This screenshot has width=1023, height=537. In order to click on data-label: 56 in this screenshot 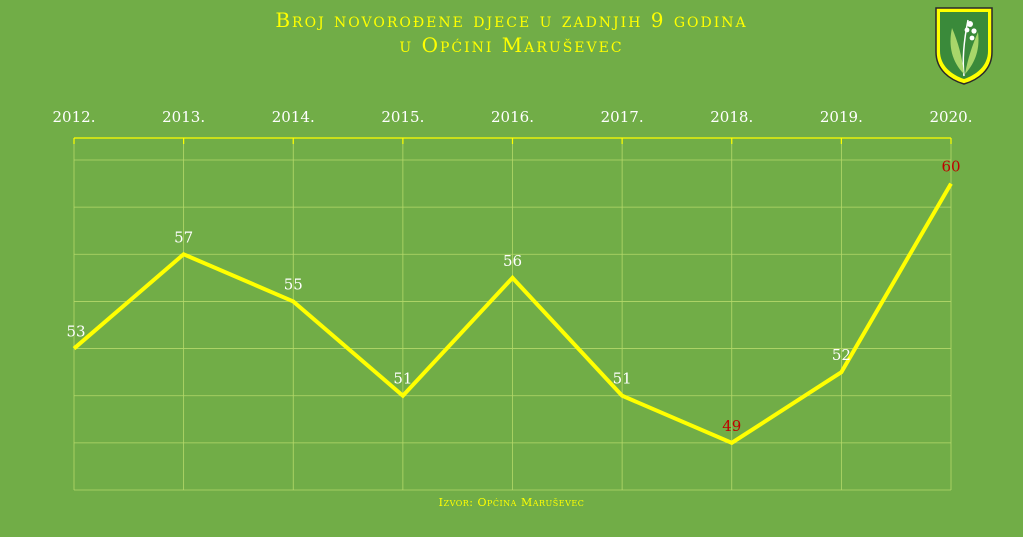, I will do `click(512, 261)`.